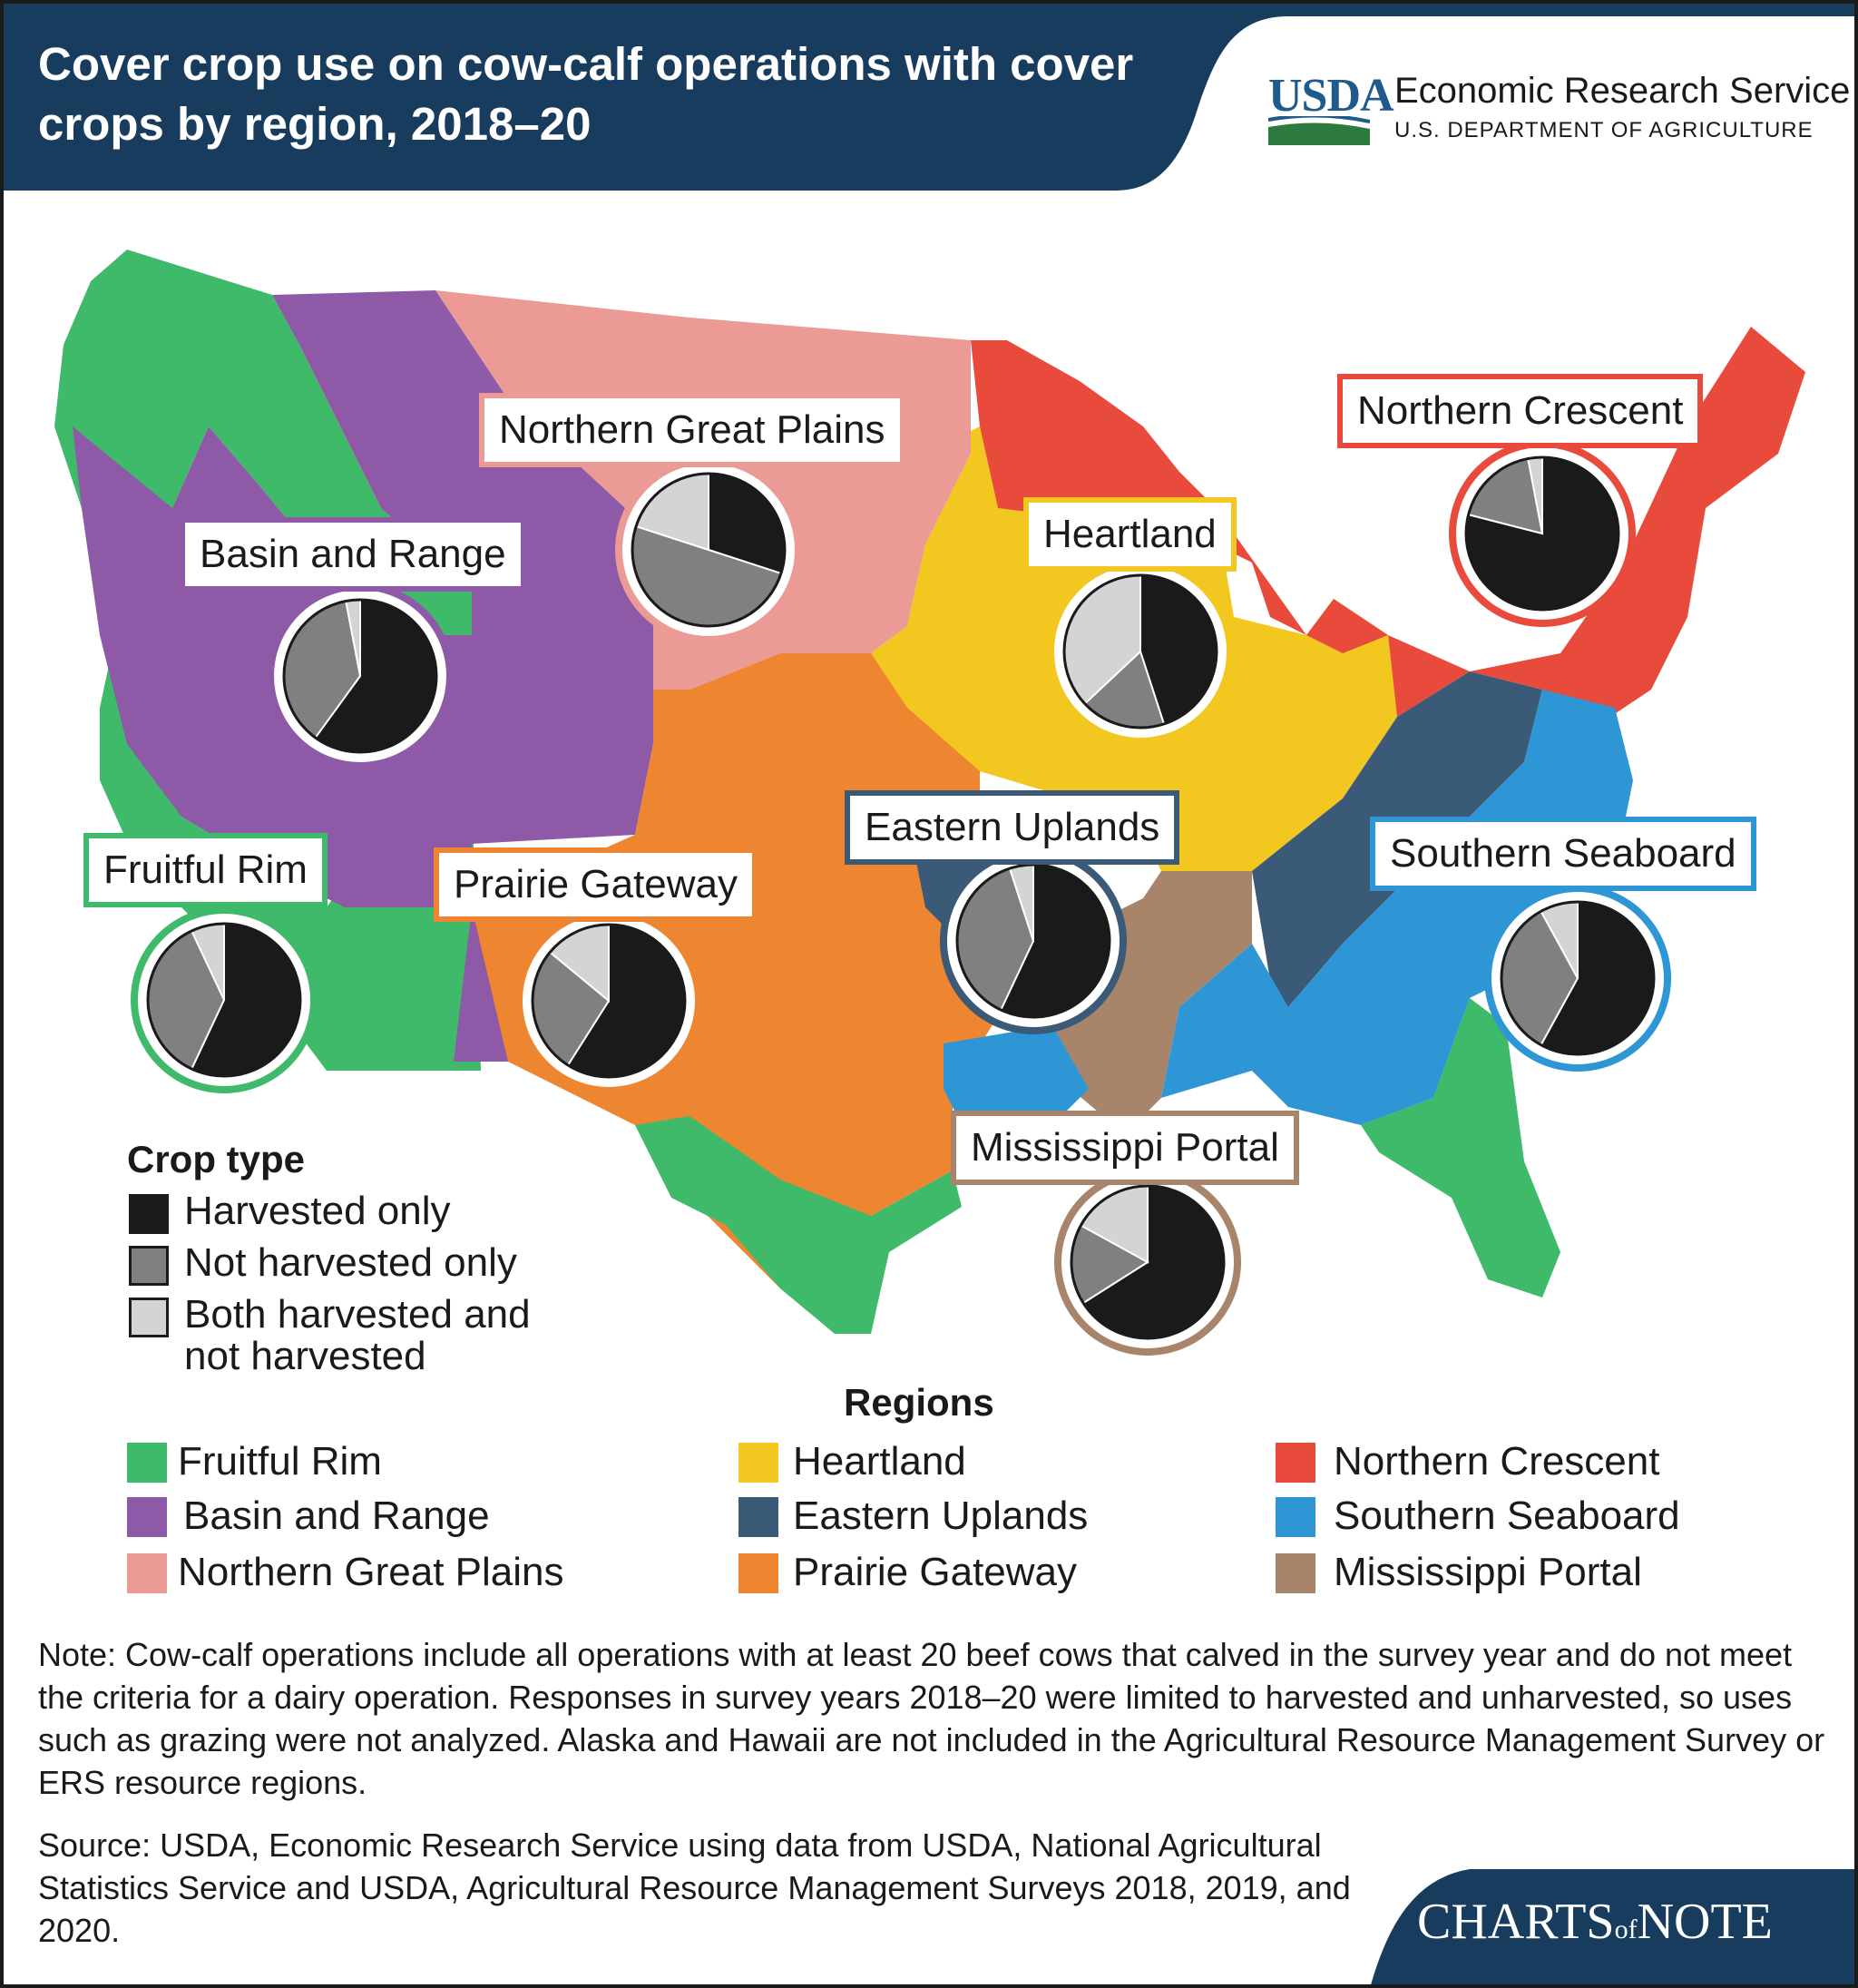 The height and width of the screenshot is (1988, 1858). Describe the element at coordinates (1516, 1922) in the screenshot. I see `charts-word: CHARTS` at that location.